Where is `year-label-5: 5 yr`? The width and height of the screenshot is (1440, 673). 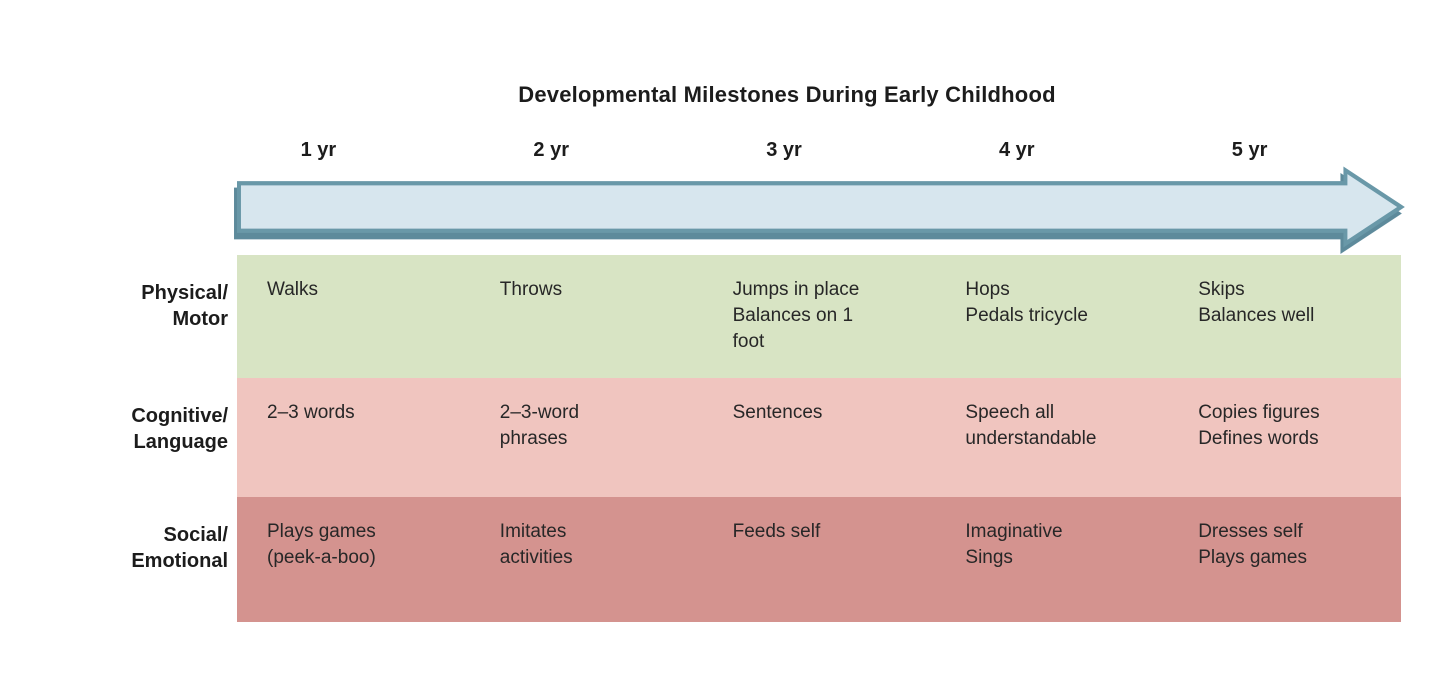 year-label-5: 5 yr is located at coordinates (1249, 150).